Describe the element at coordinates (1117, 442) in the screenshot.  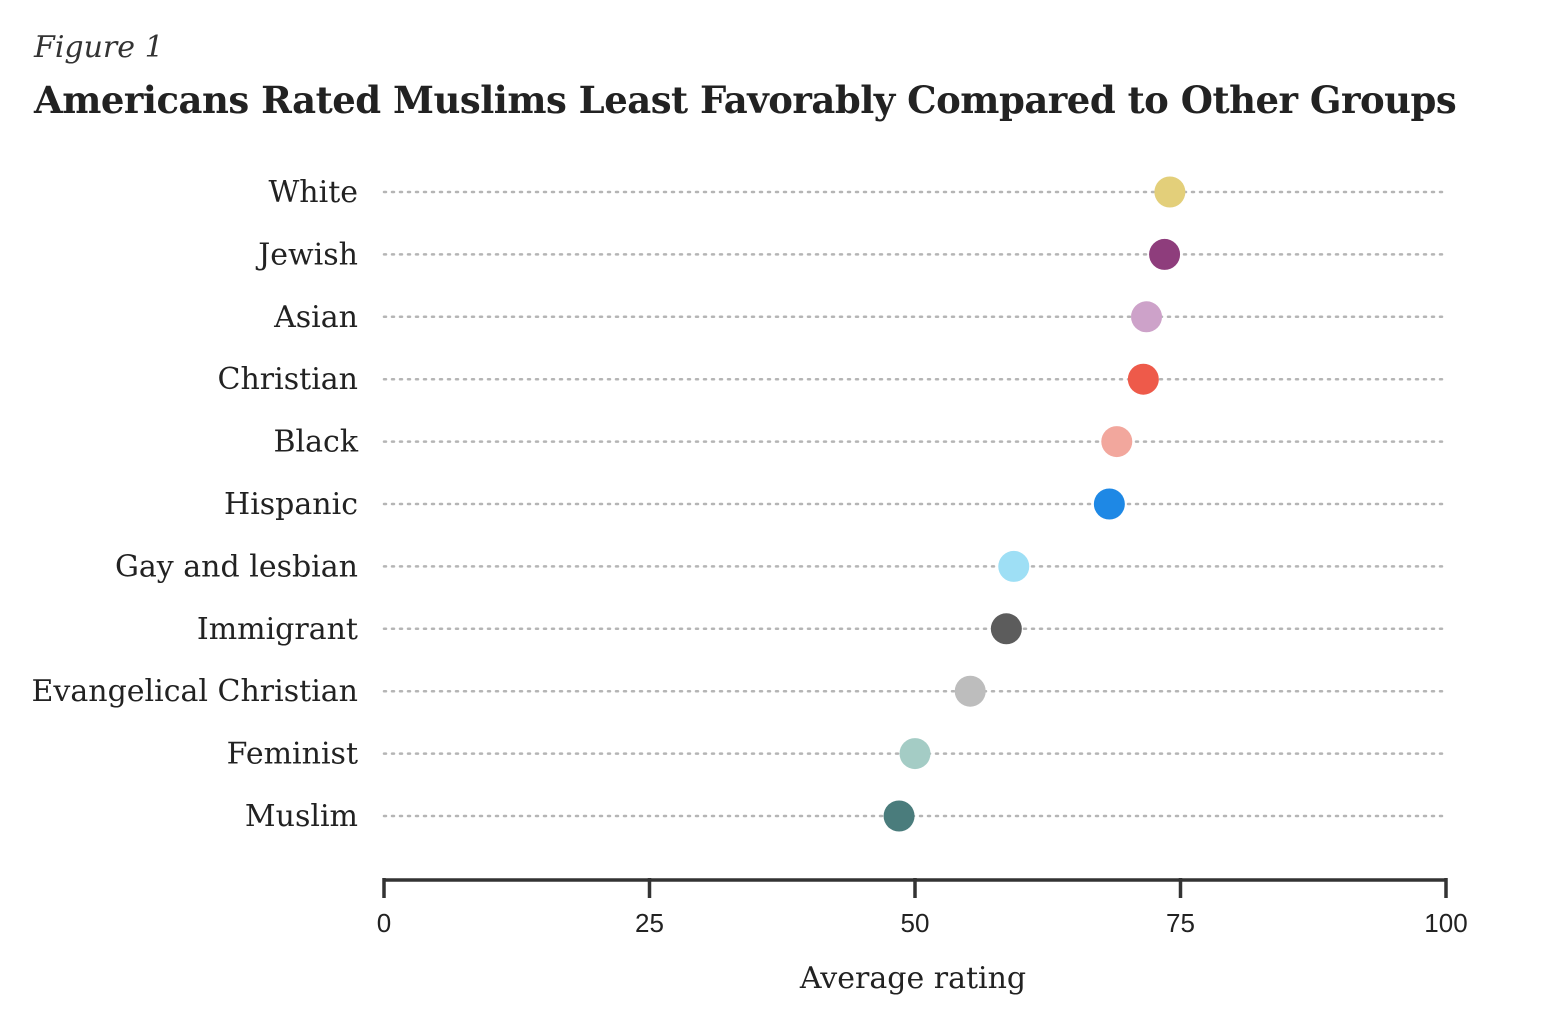
I see `data-point-black` at that location.